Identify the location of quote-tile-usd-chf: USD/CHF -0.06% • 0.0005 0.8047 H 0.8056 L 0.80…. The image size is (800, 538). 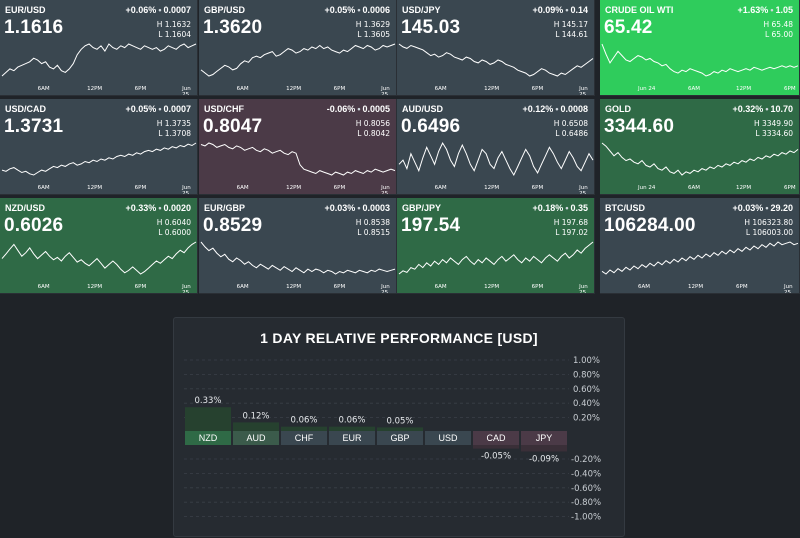
(298, 147).